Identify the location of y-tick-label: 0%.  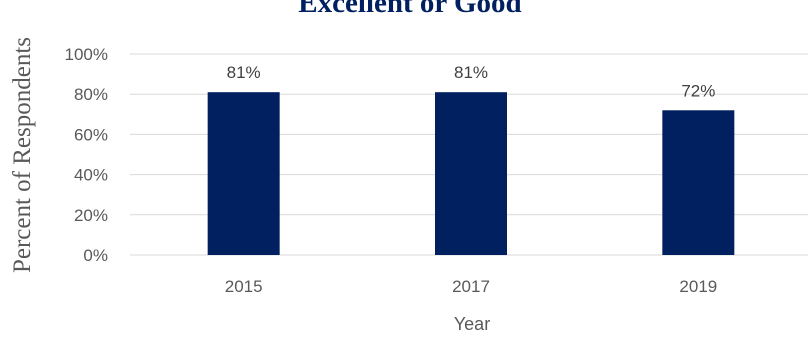
(95, 255).